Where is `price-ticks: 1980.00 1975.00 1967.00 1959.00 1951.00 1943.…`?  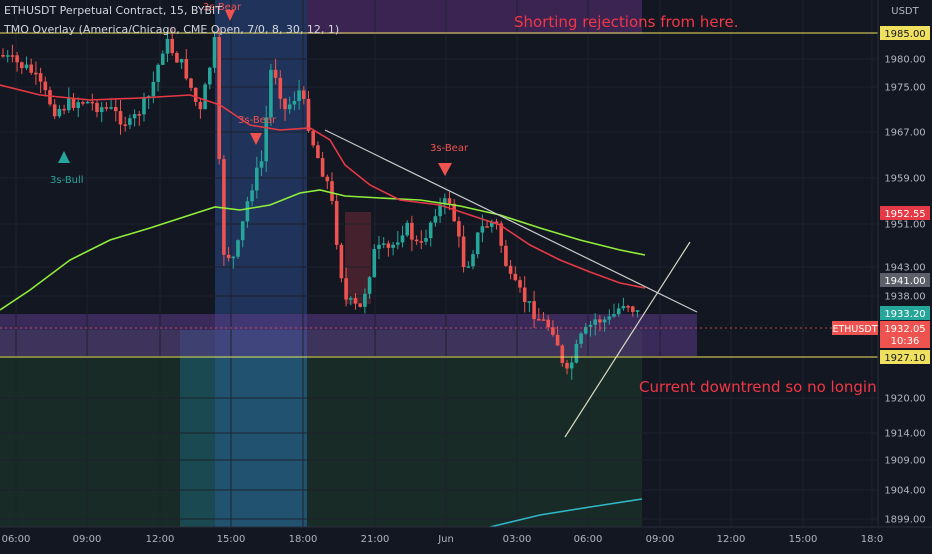 price-ticks: 1980.00 1975.00 1967.00 1959.00 1951.00 1943.… is located at coordinates (904, 290).